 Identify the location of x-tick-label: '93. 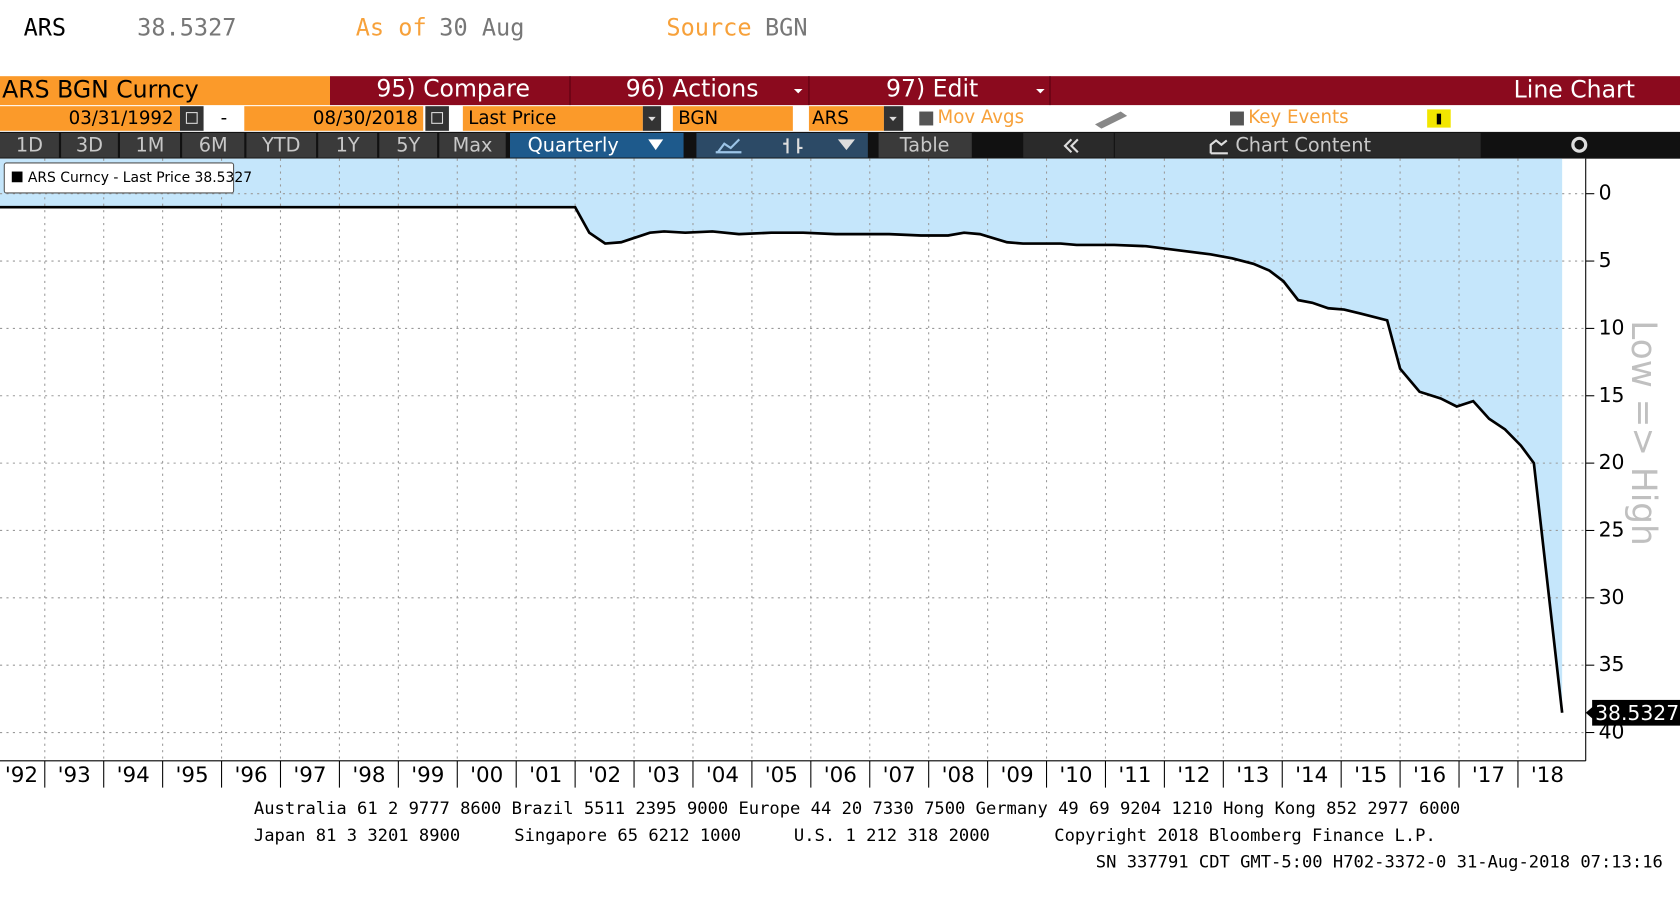
(74, 775).